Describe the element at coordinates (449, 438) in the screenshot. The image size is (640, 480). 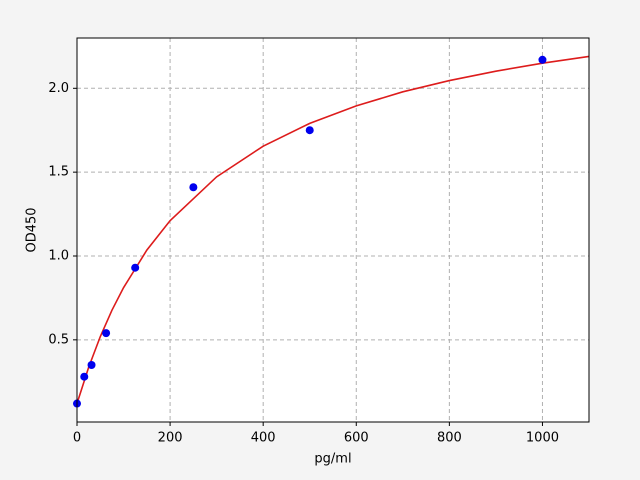
I see `x-tick-label: 800` at that location.